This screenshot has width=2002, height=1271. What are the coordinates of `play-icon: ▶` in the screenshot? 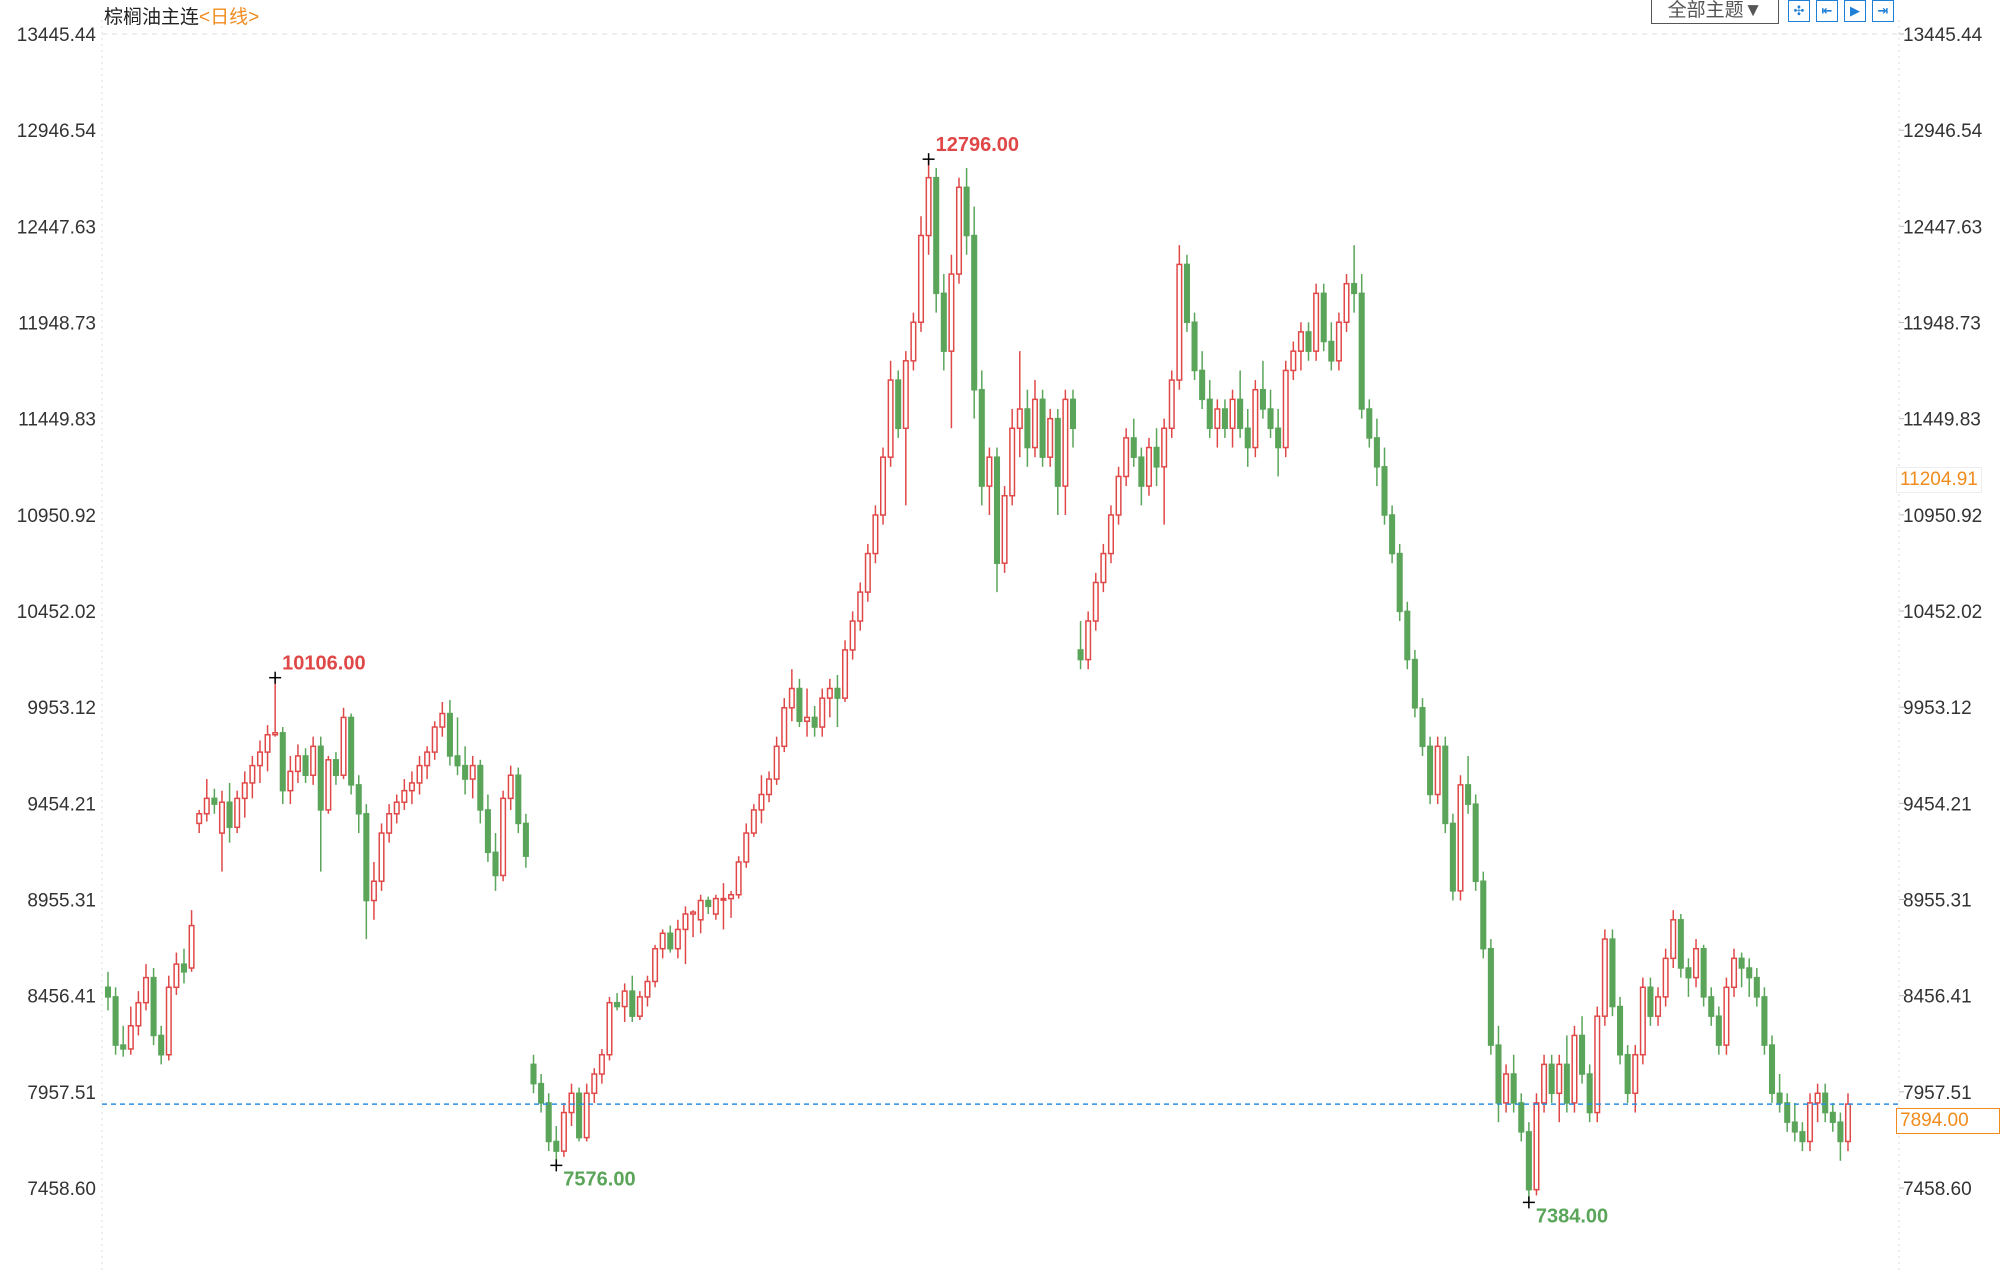 It's located at (1855, 11).